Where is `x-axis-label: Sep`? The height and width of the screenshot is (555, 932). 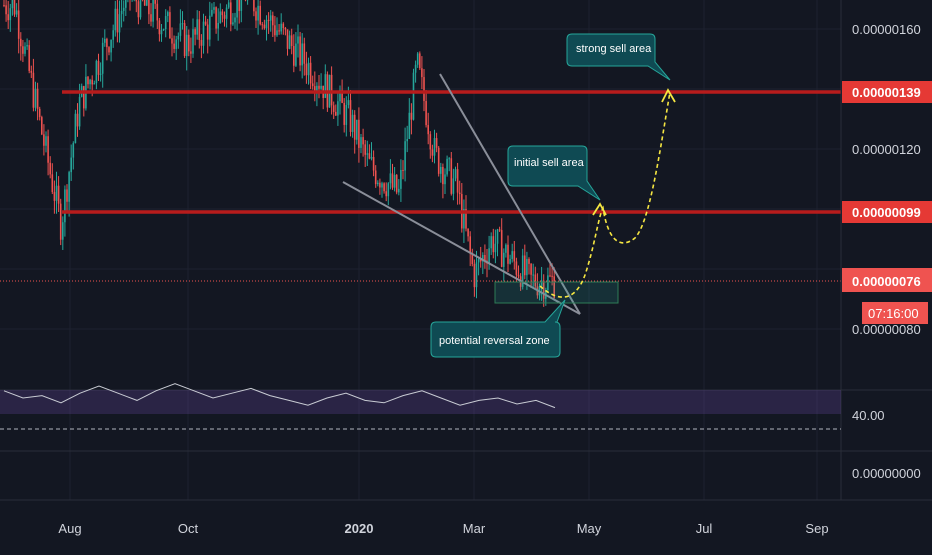 x-axis-label: Sep is located at coordinates (816, 528).